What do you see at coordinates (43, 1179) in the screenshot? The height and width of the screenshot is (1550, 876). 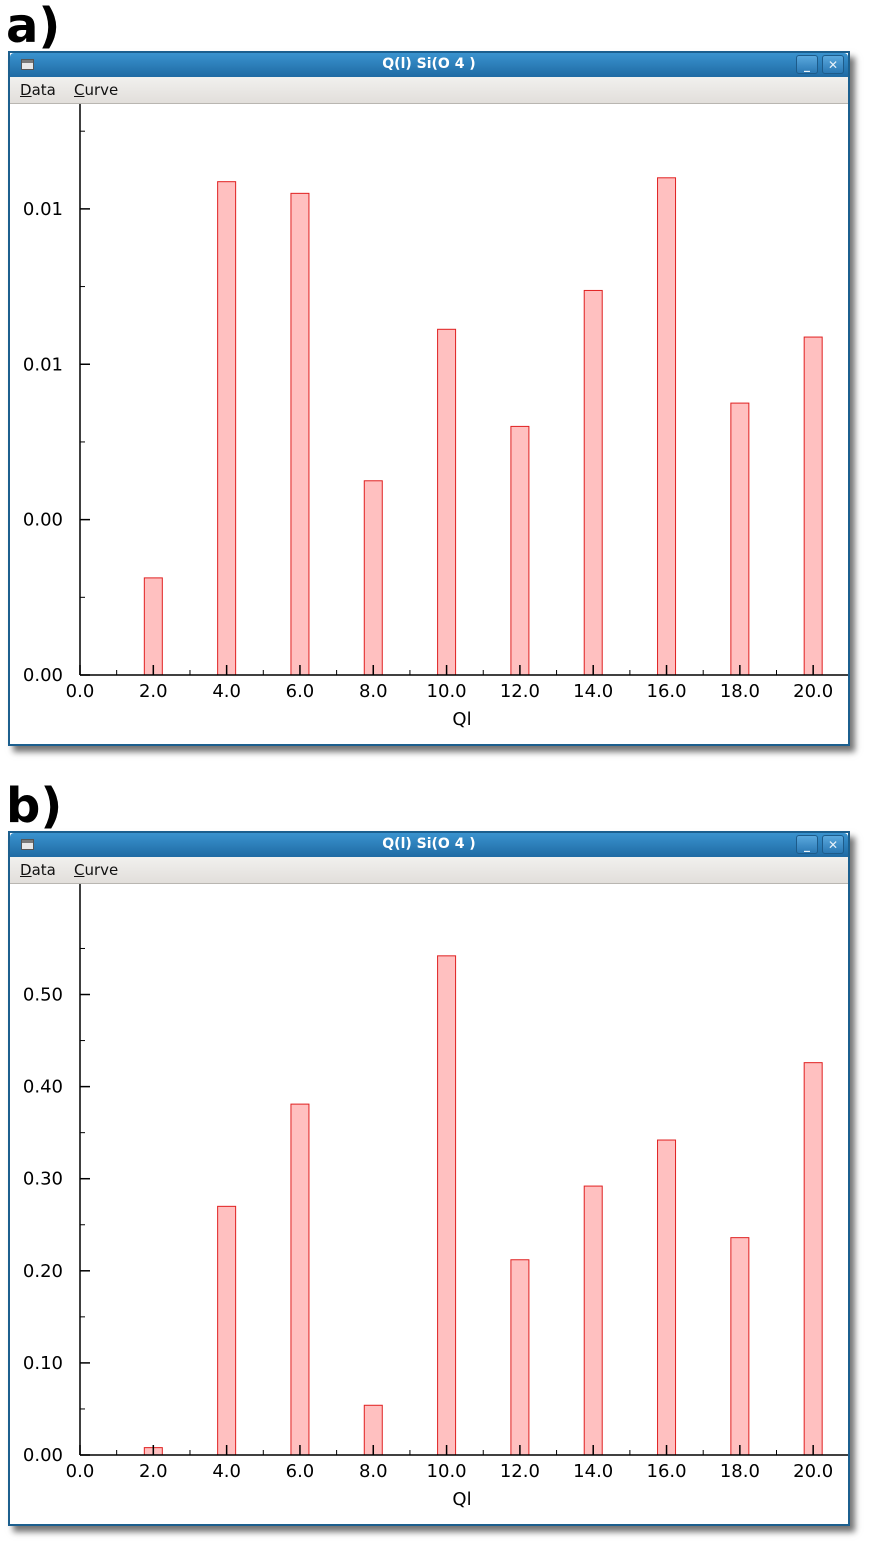 I see `y-tick-label: 0.30` at bounding box center [43, 1179].